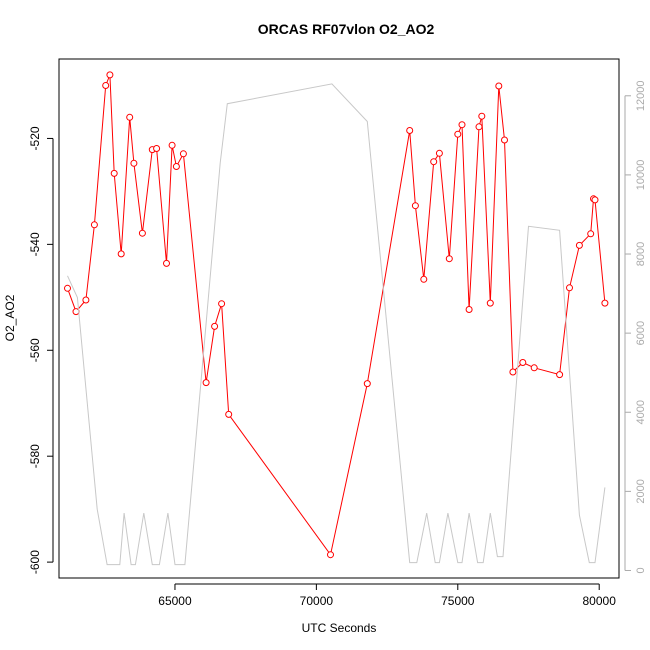 The height and width of the screenshot is (650, 650). I want to click on y2-tick-label: 0, so click(641, 570).